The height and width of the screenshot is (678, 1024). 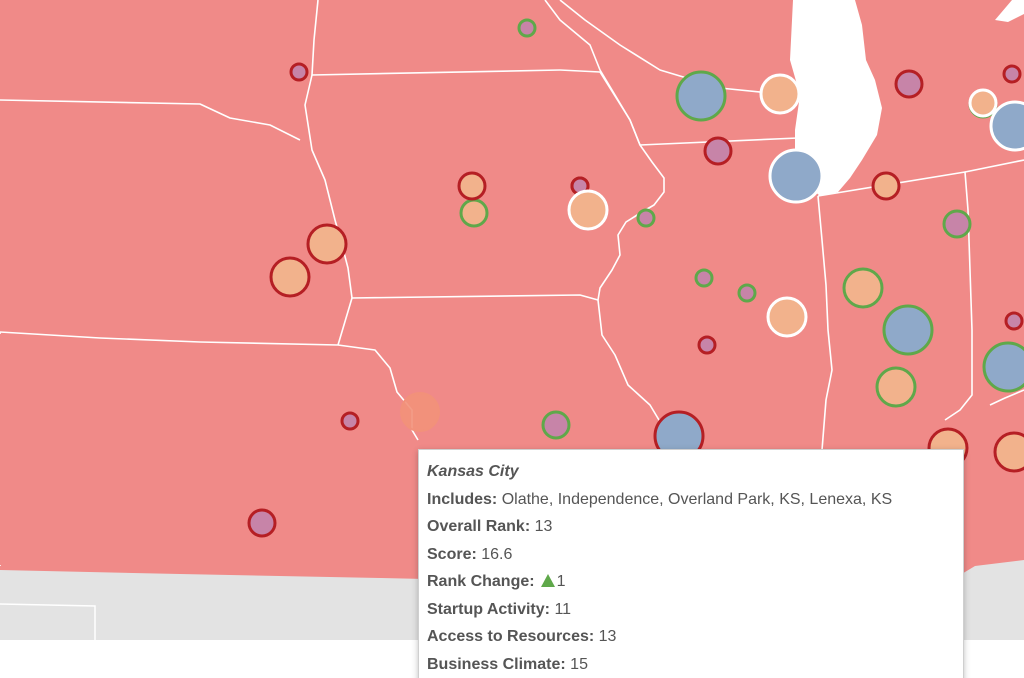 What do you see at coordinates (612, 185) in the screenshot?
I see `border-ia-il` at bounding box center [612, 185].